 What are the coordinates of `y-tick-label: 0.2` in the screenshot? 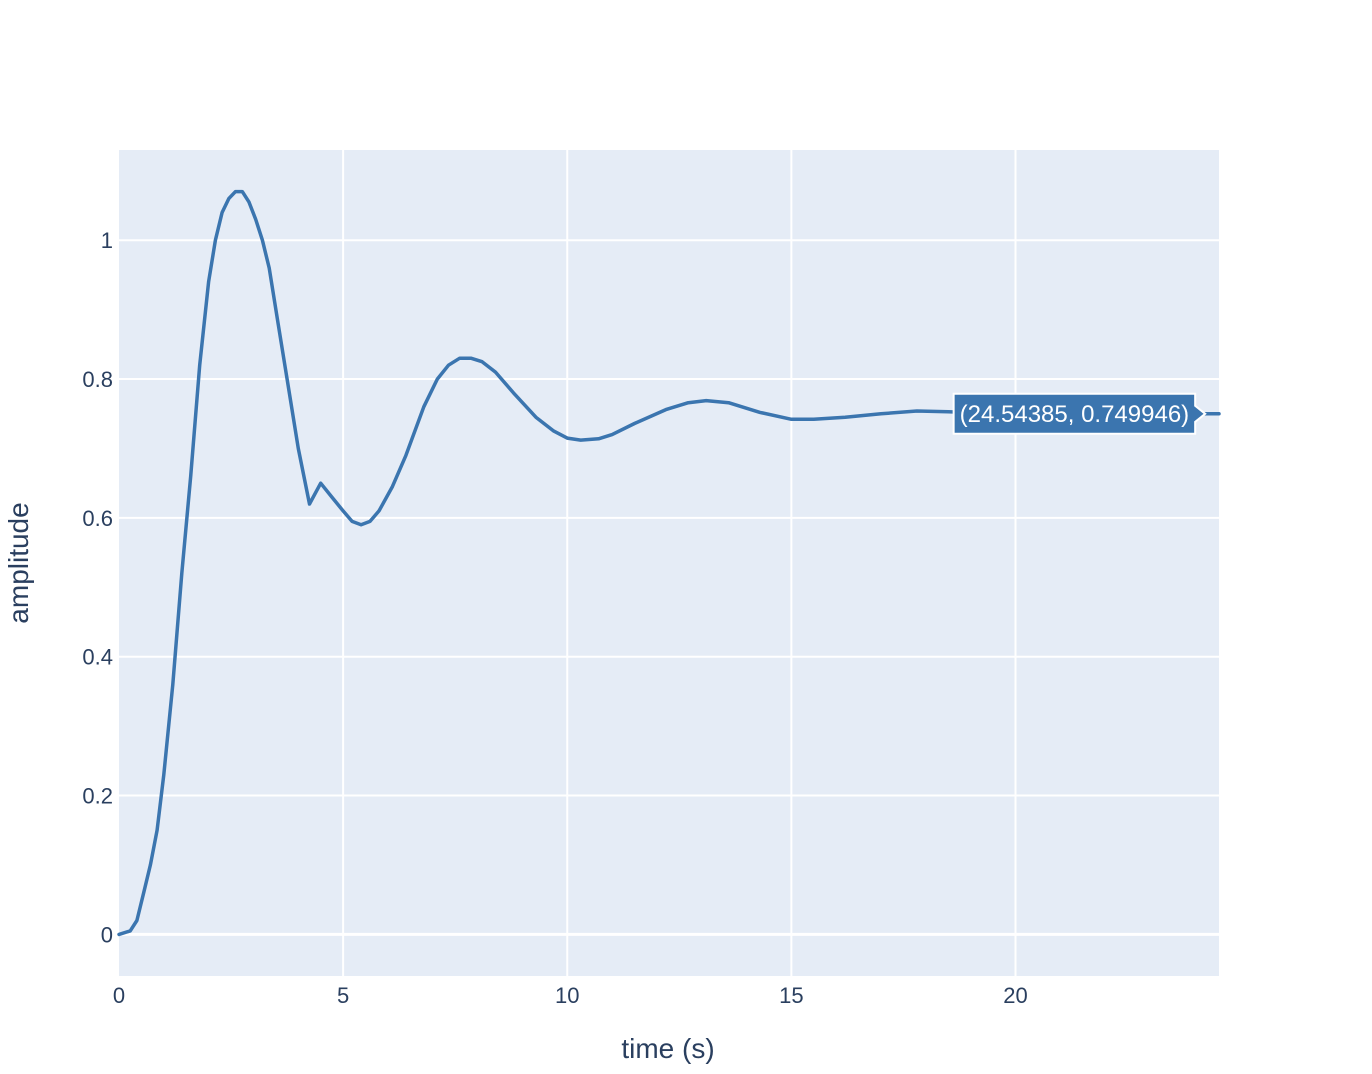 It's located at (97, 796).